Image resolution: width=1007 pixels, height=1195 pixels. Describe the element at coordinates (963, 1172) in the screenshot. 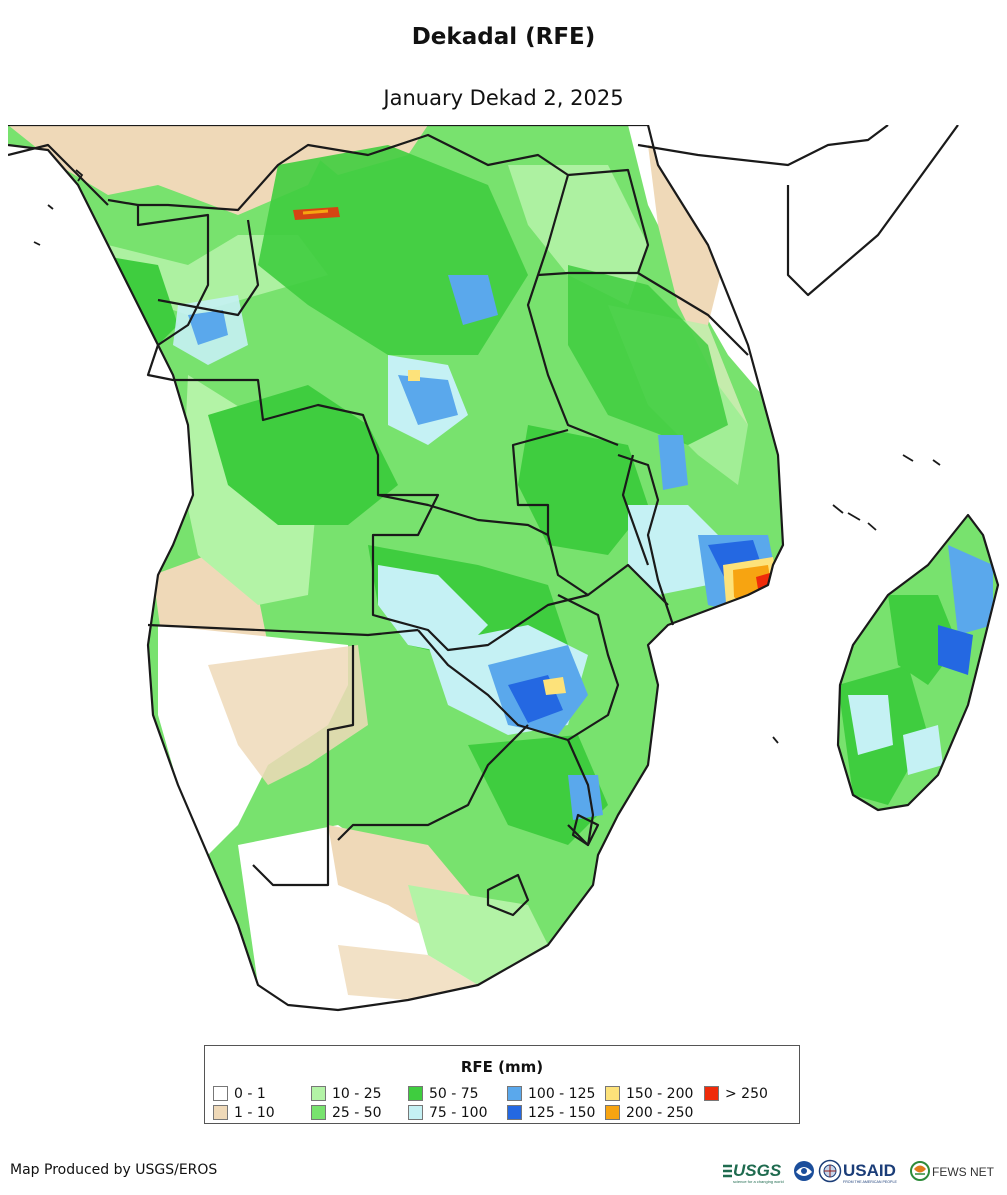

I see `svg-text: FEWS NET` at that location.